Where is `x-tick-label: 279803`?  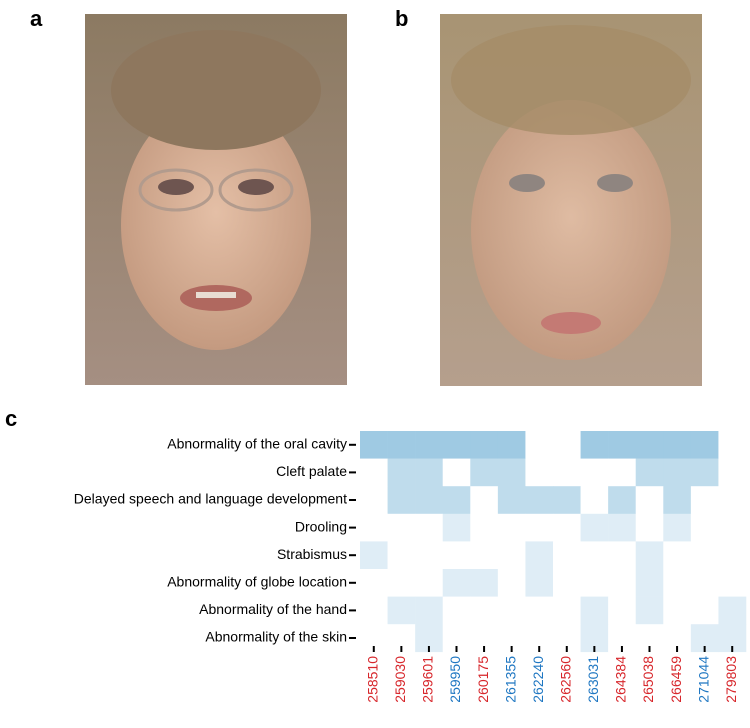
x-tick-label: 279803 is located at coordinates (731, 679).